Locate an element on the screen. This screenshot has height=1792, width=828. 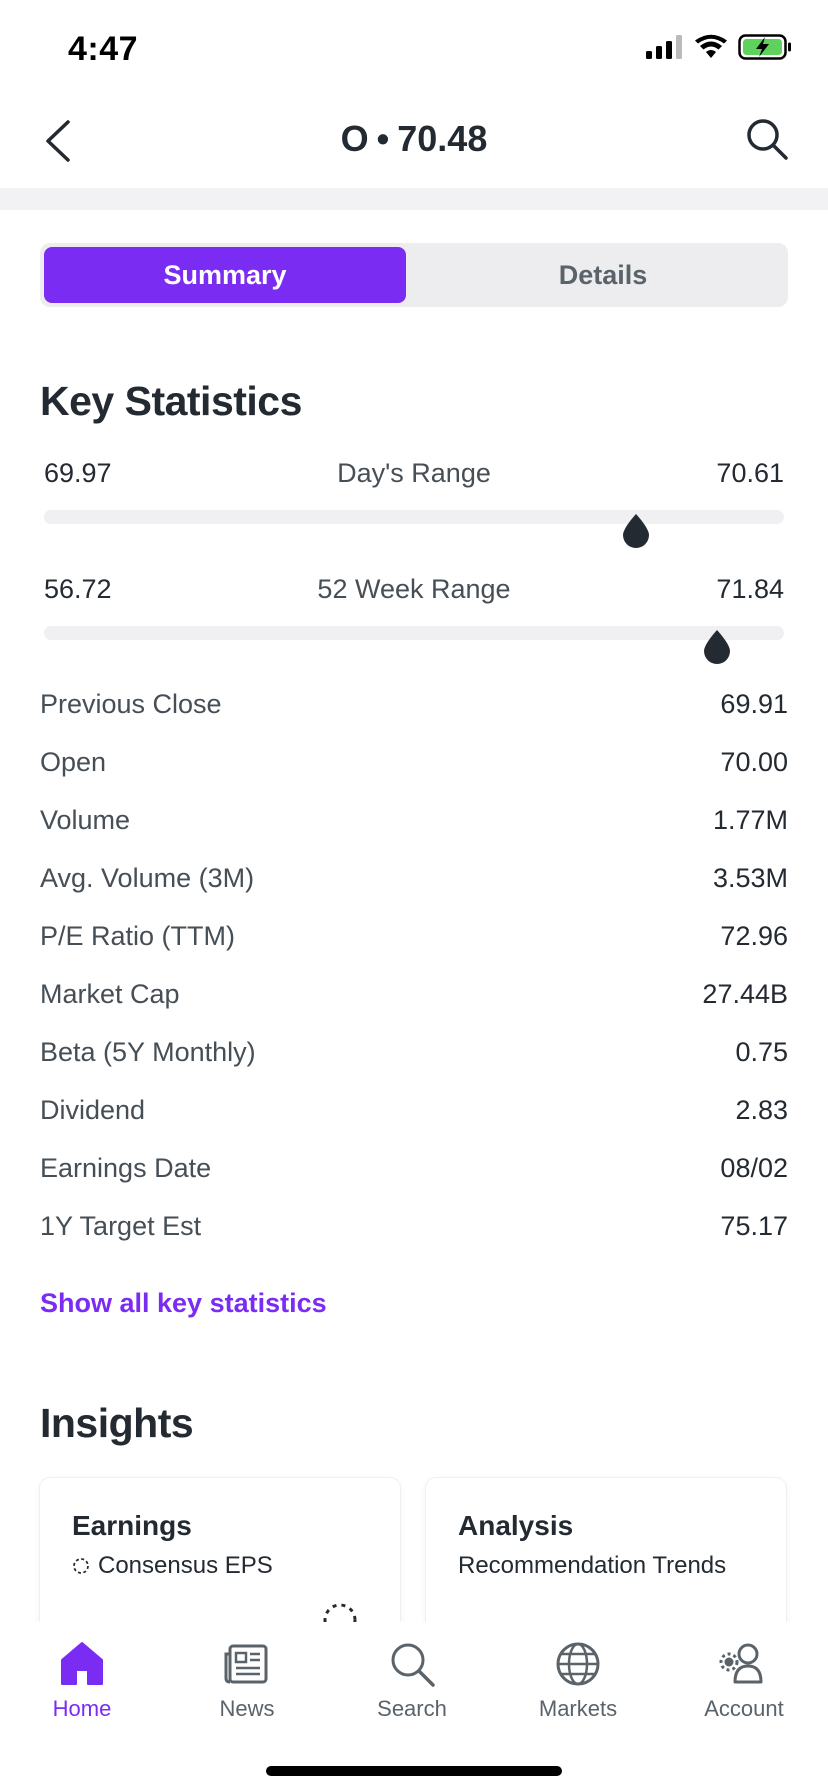
stat-value: 75.17 is located at coordinates (754, 1226).